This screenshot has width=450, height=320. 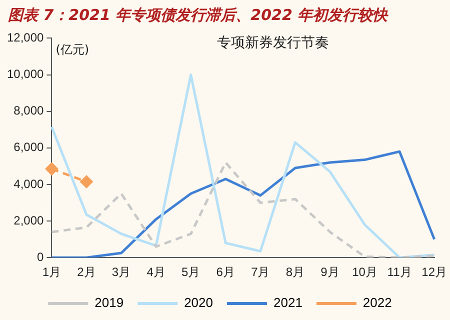 I want to click on x-tick-label: 1月, so click(x=52, y=272).